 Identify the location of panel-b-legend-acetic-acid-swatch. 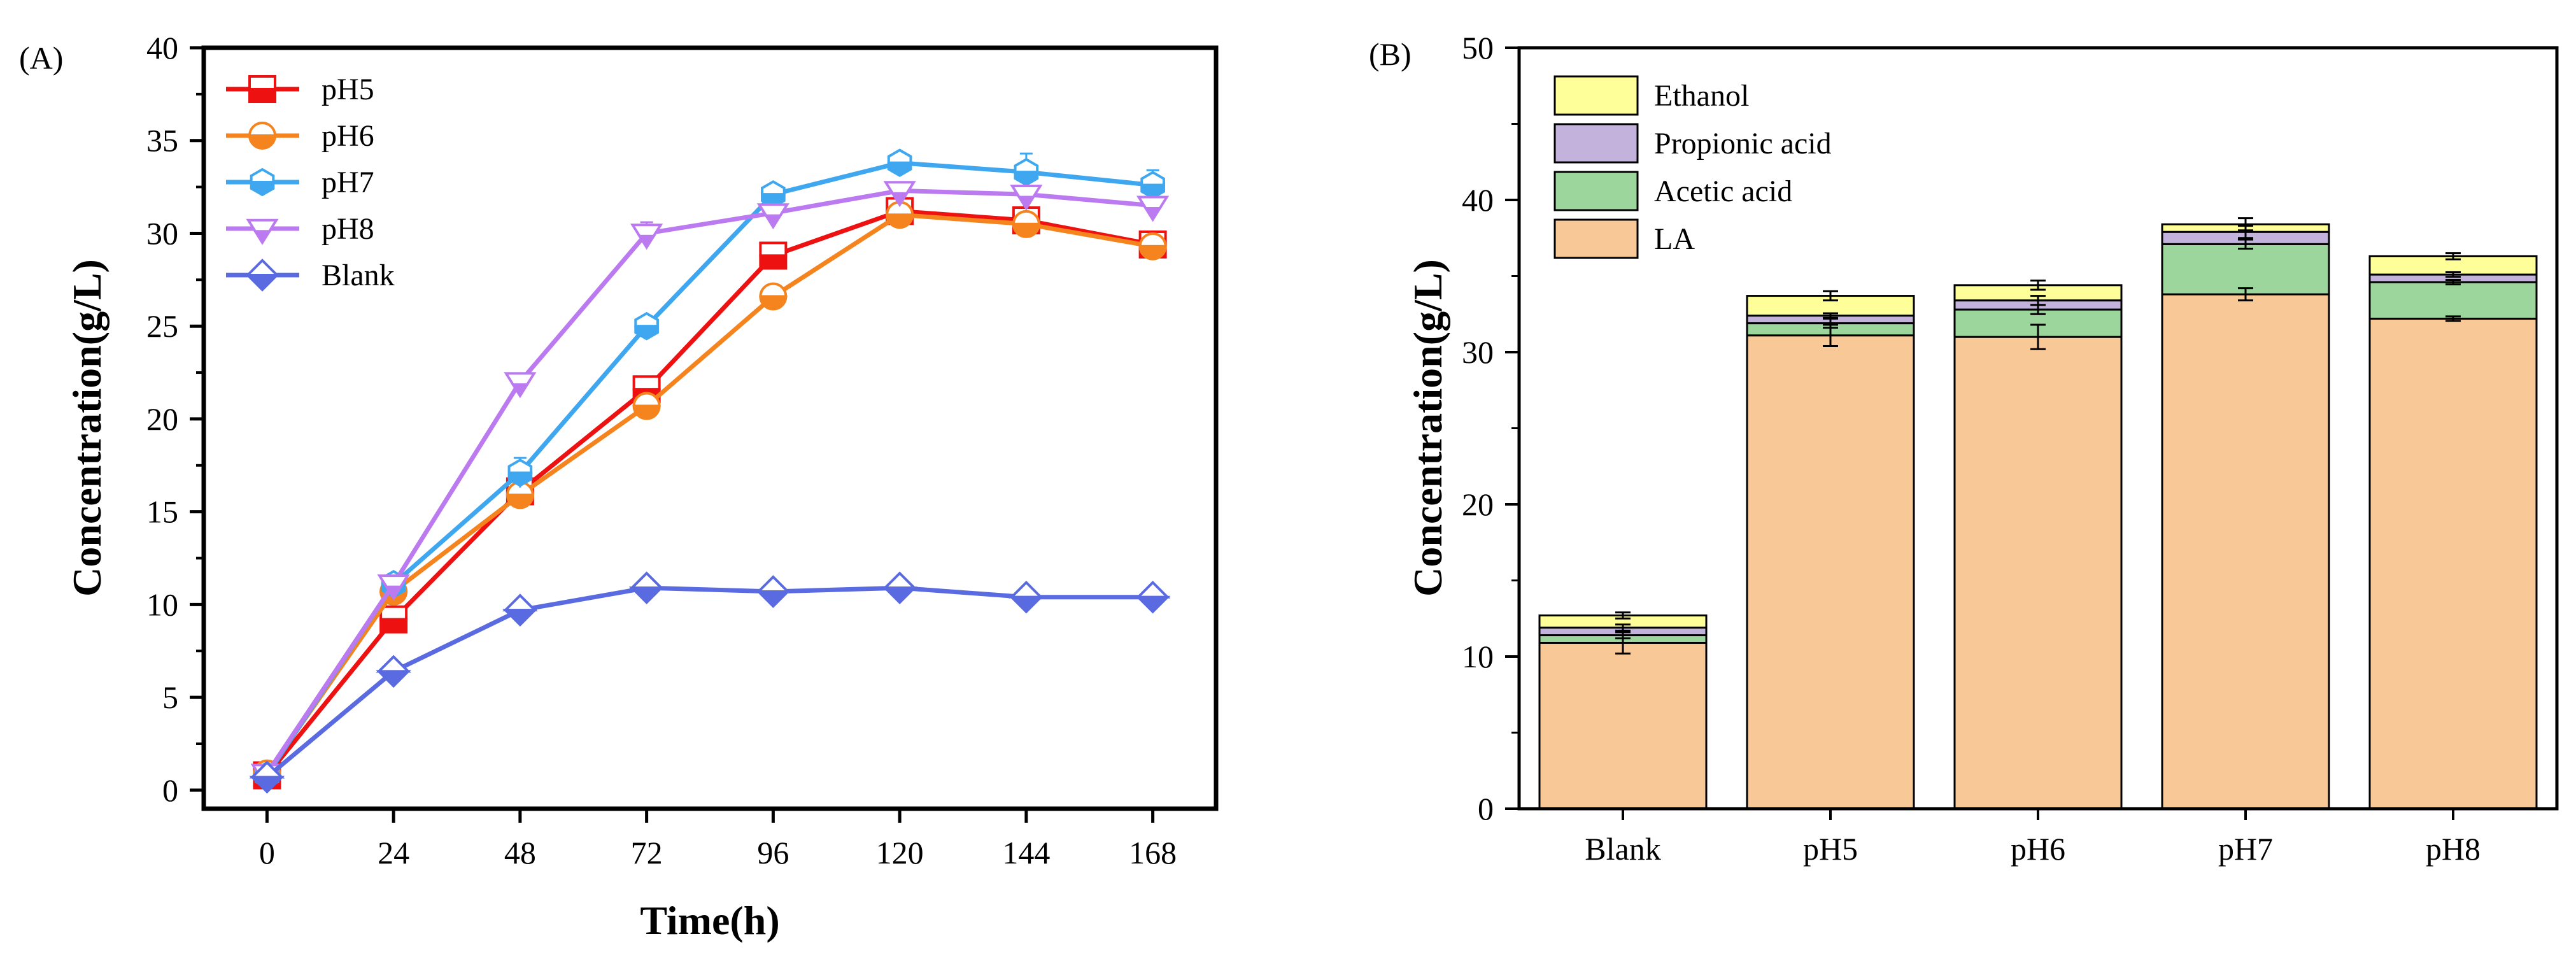
(1596, 191).